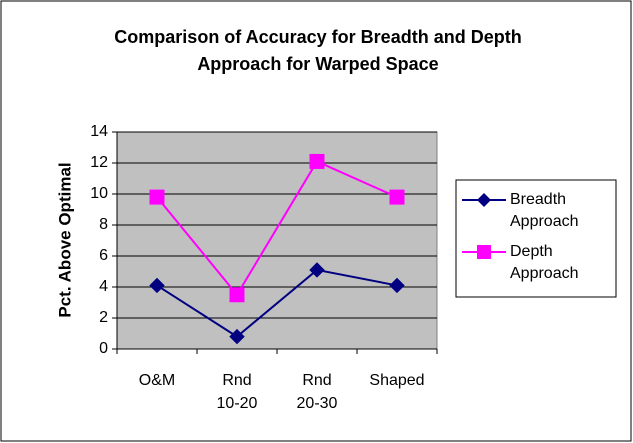 The width and height of the screenshot is (633, 443). I want to click on y-tick-label: 4, so click(103, 286).